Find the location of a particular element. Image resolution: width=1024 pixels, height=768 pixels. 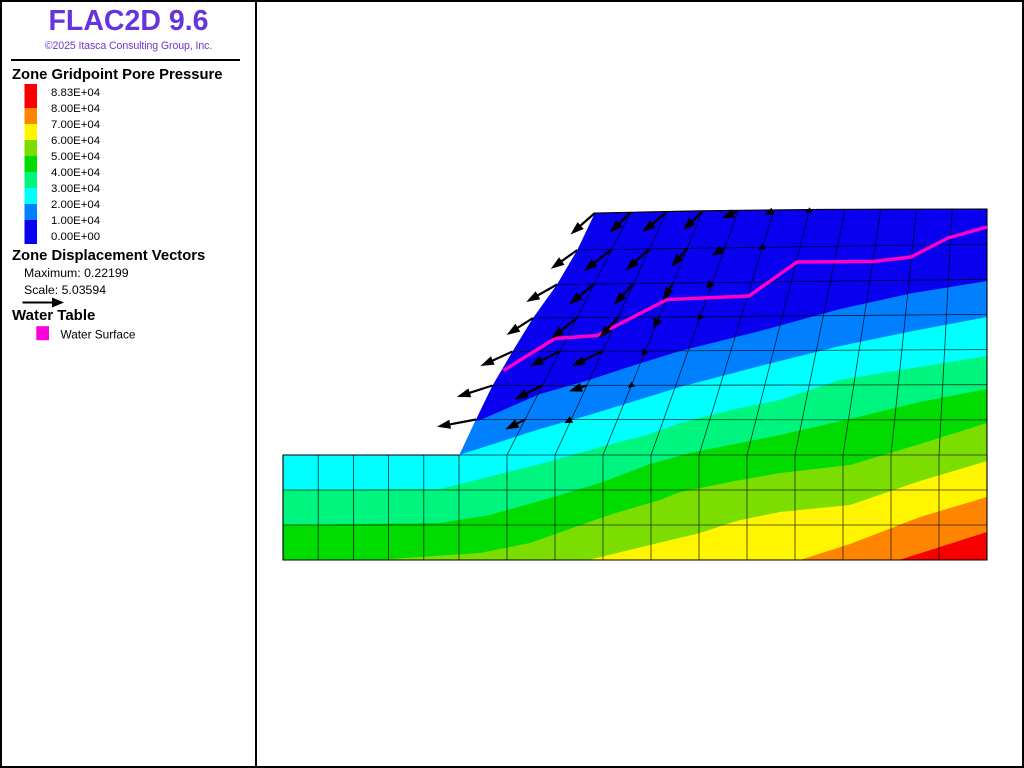

svg-text: 2.00E+04 is located at coordinates (75, 205).